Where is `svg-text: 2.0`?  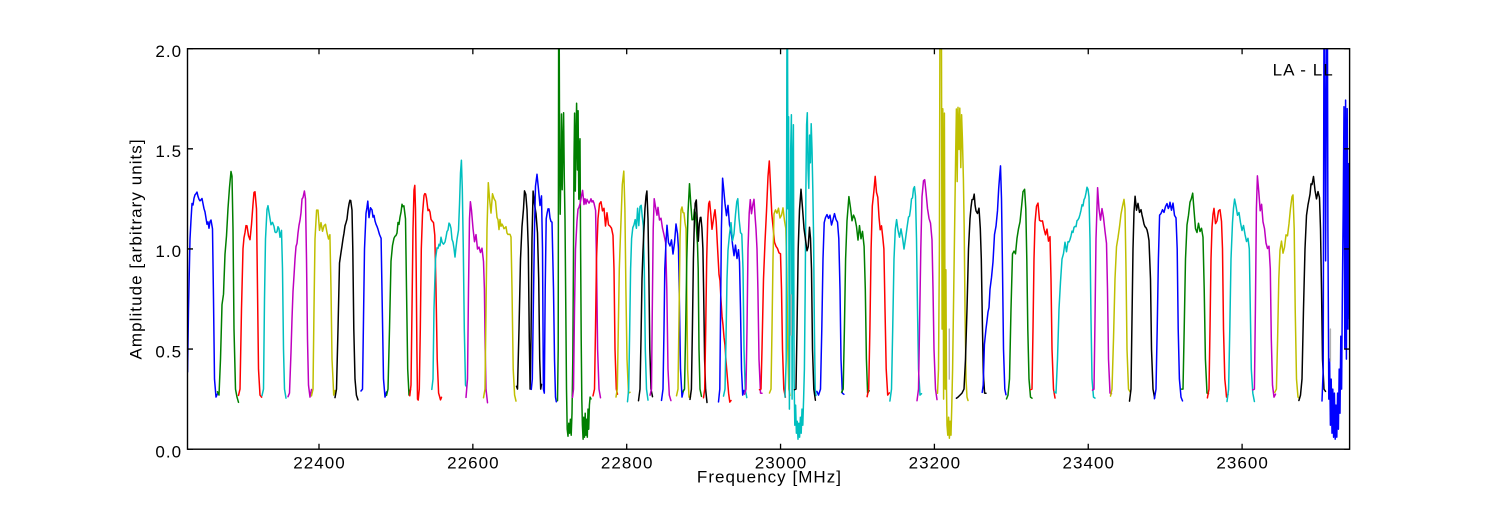
svg-text: 2.0 is located at coordinates (168, 51).